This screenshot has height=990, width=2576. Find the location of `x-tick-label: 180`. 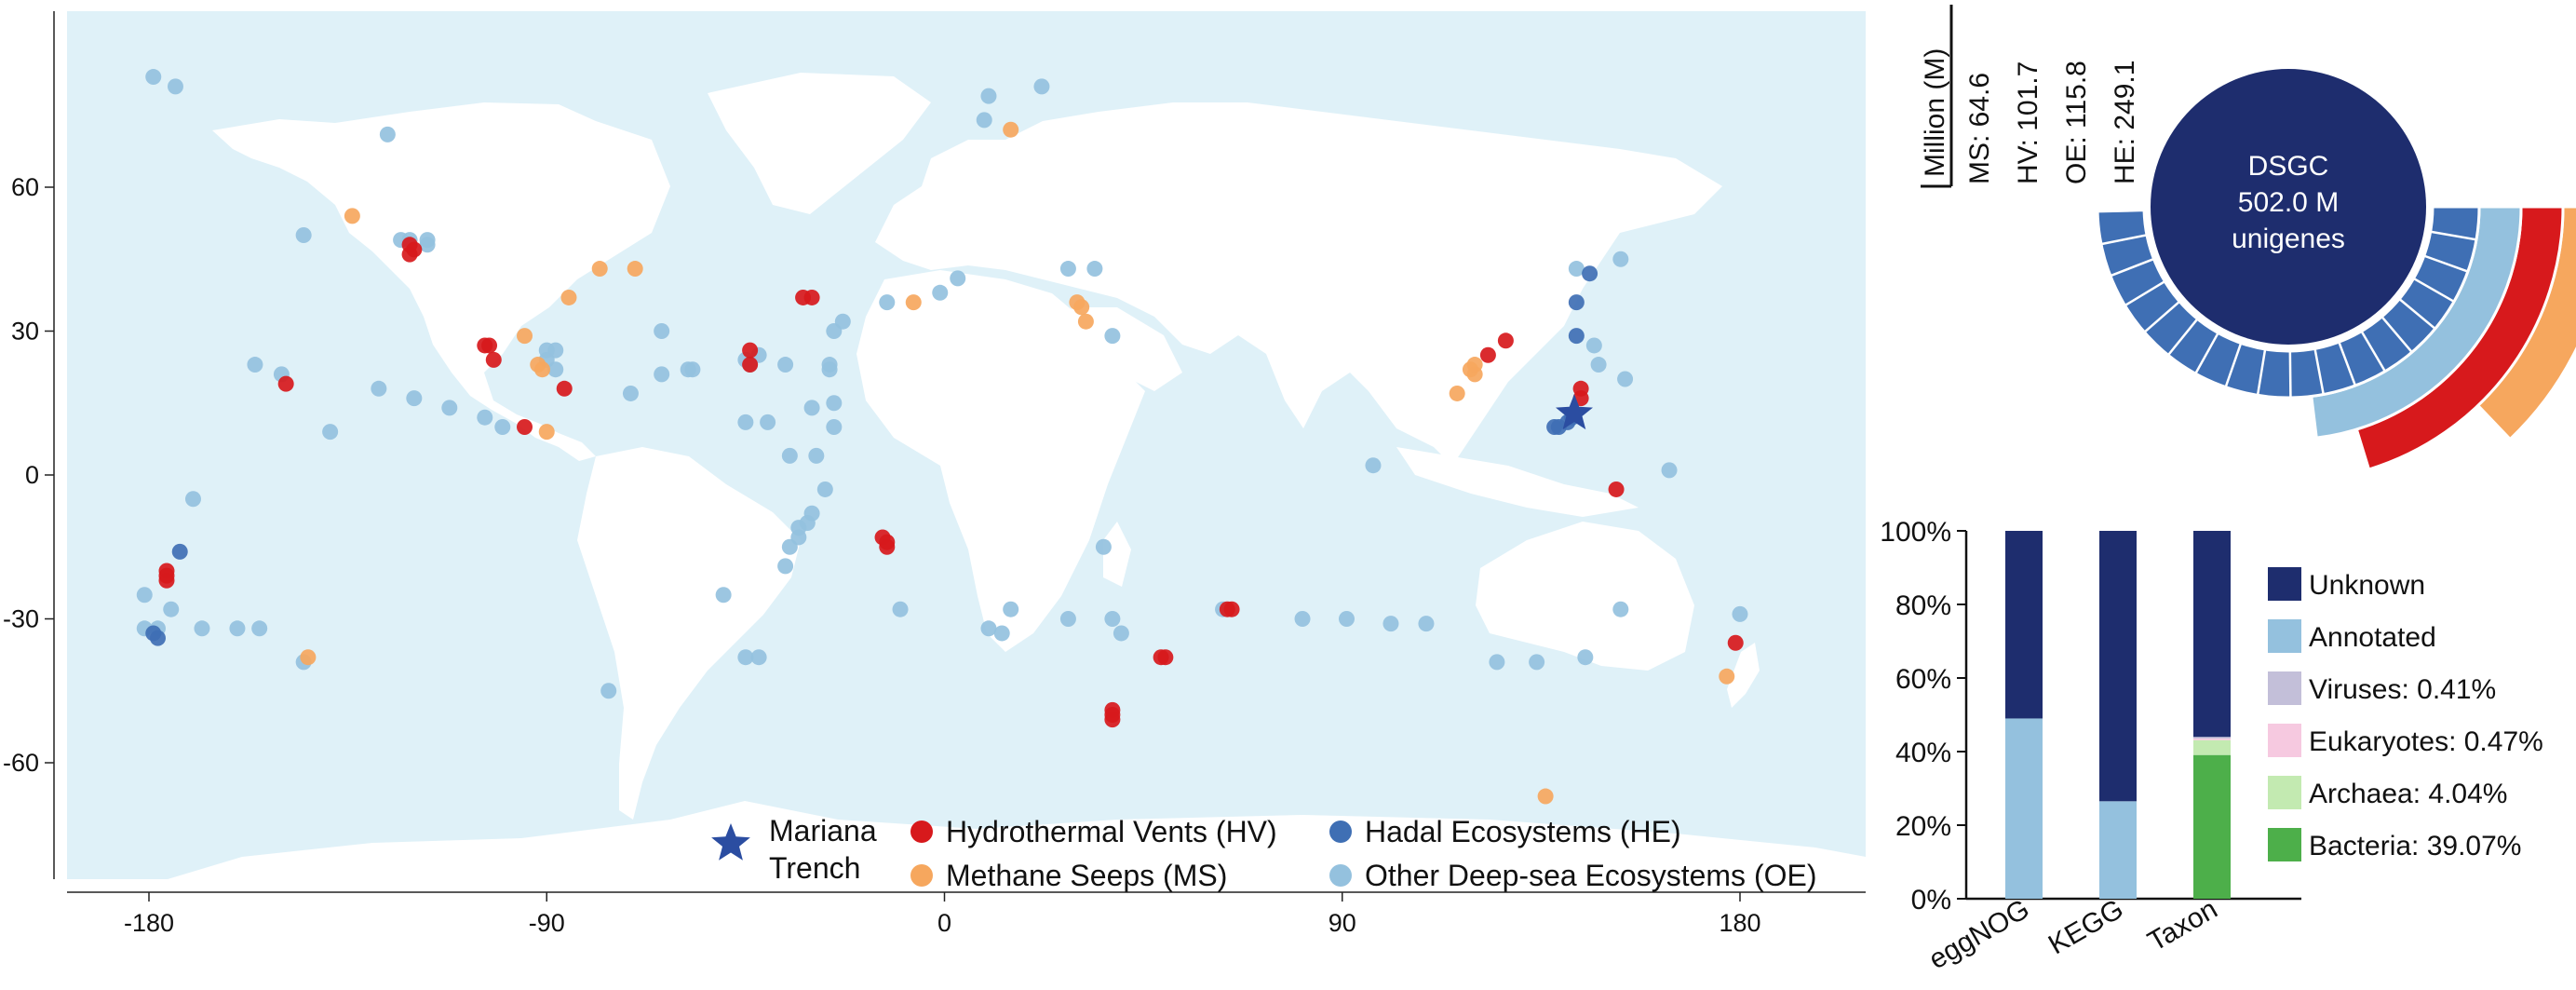

x-tick-label: 180 is located at coordinates (1739, 923).